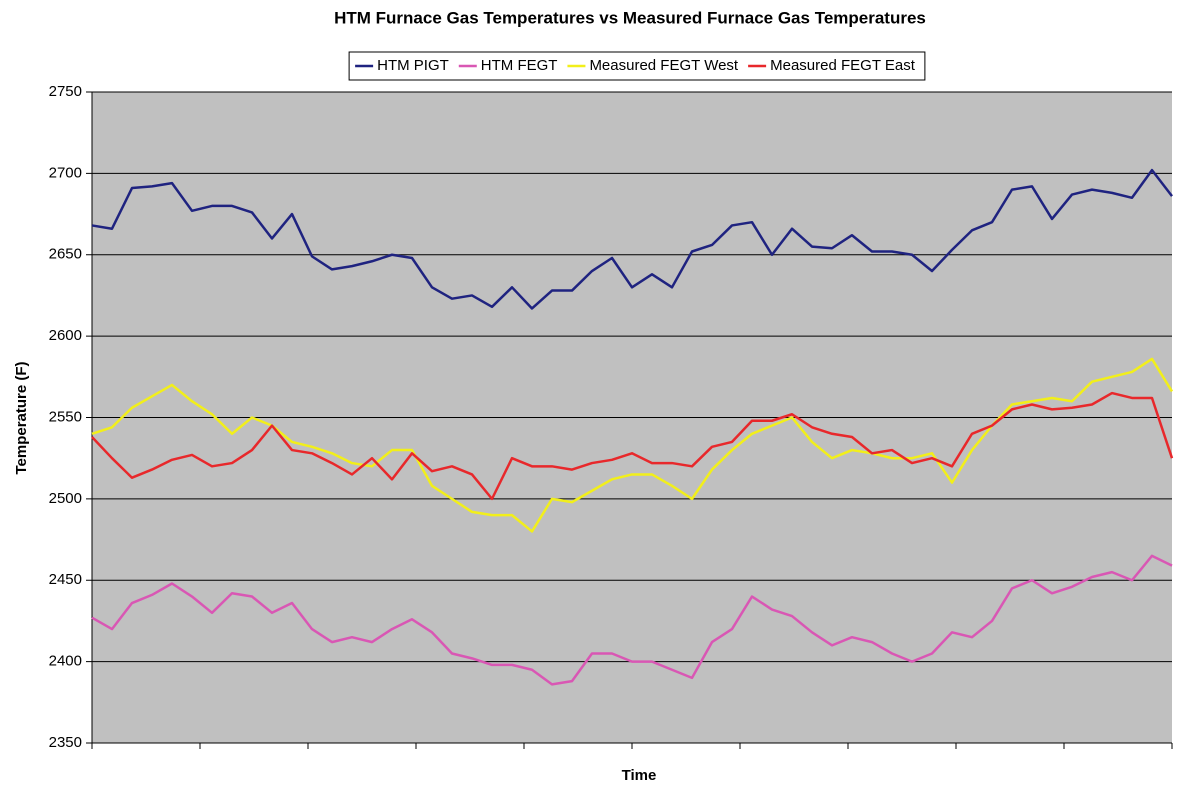  I want to click on y-tick-label: 2500, so click(65, 498).